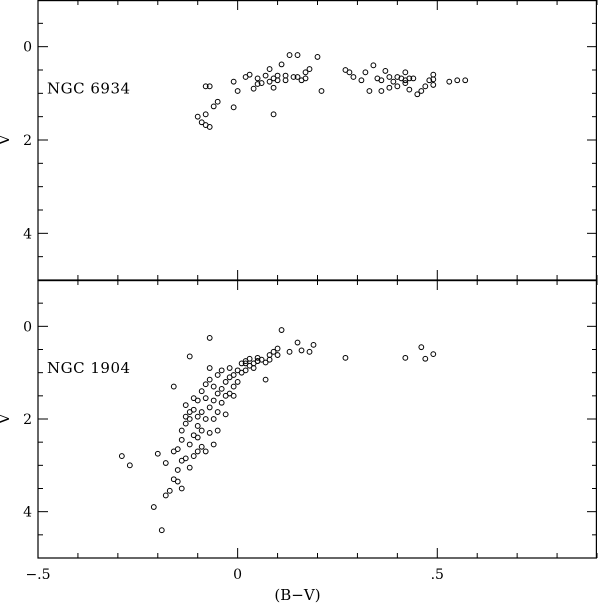 The width and height of the screenshot is (598, 605). What do you see at coordinates (37, 575) in the screenshot?
I see `x-tick-label: −.5` at bounding box center [37, 575].